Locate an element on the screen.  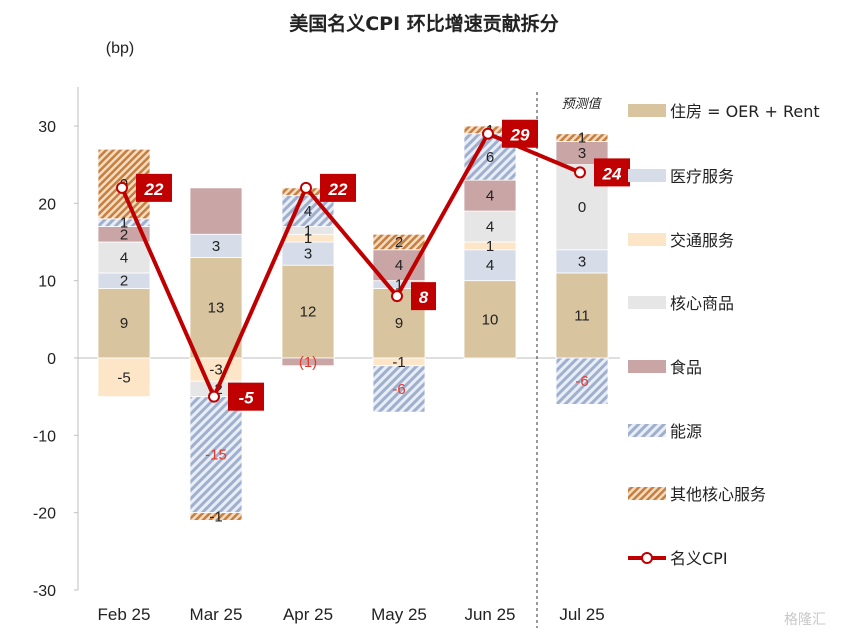
bar-value-label: 13 is located at coordinates (216, 308).